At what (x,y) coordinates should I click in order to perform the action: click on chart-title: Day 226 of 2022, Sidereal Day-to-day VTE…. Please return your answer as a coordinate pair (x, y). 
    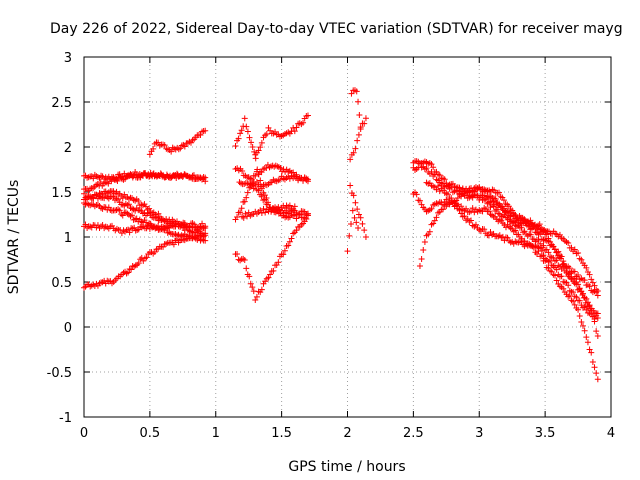
    Looking at the image, I should click on (336, 29).